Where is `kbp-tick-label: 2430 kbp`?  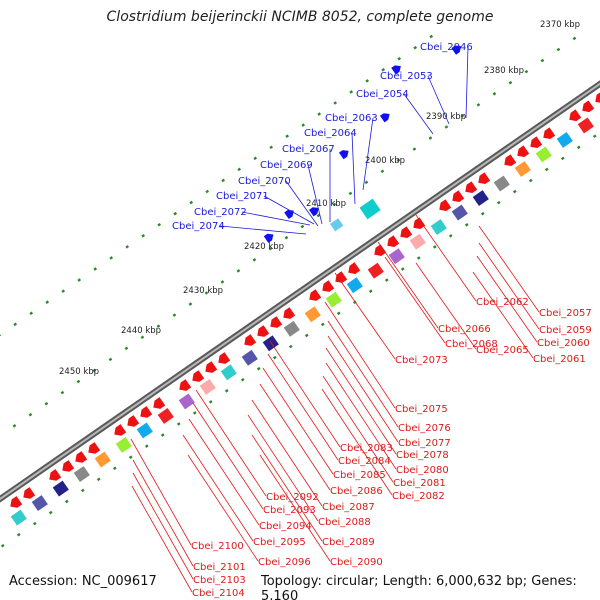 kbp-tick-label: 2430 kbp is located at coordinates (203, 291).